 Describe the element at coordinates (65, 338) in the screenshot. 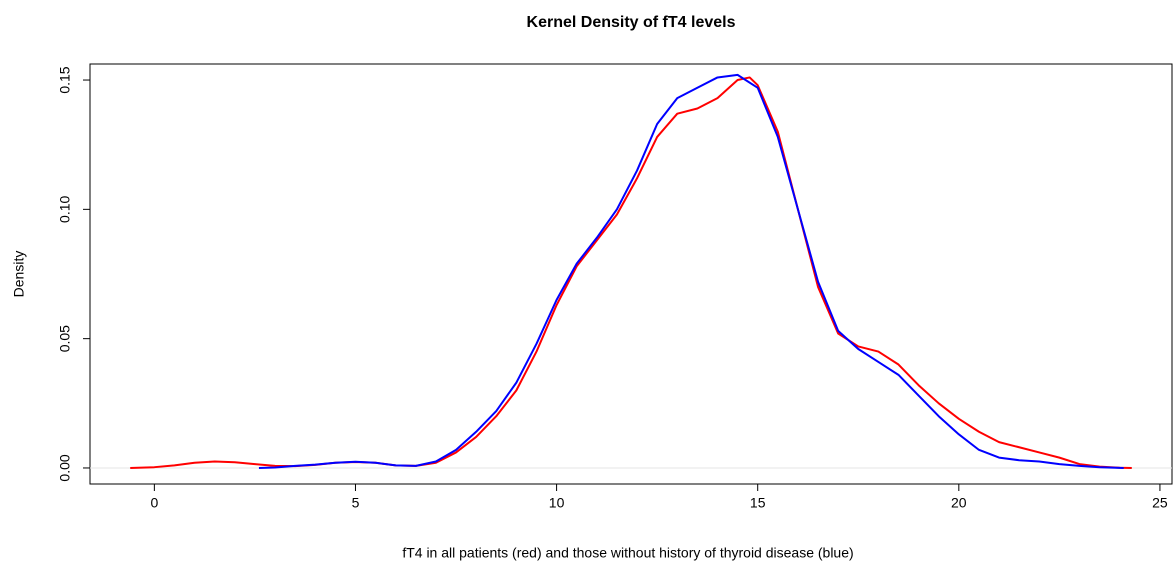

I see `y-tick-label: 0.05` at that location.